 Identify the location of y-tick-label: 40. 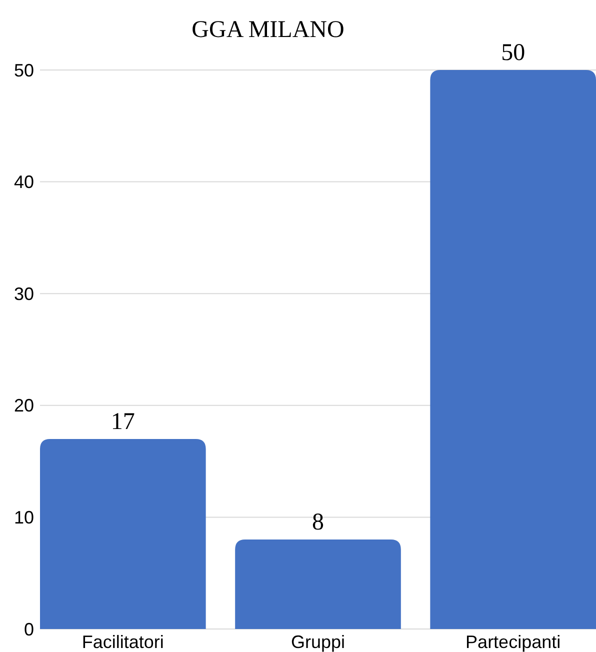
(24, 182).